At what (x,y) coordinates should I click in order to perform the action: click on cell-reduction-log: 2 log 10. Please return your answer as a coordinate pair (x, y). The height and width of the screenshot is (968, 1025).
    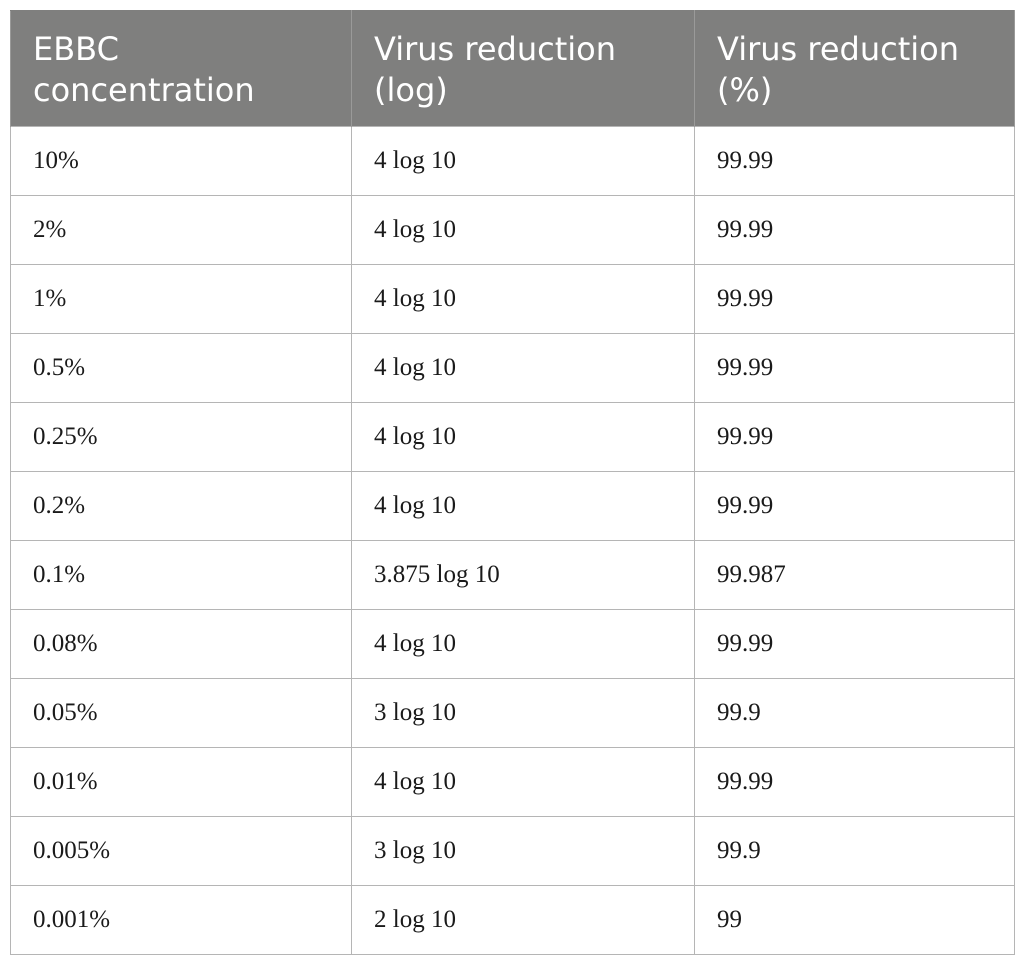
    Looking at the image, I should click on (523, 920).